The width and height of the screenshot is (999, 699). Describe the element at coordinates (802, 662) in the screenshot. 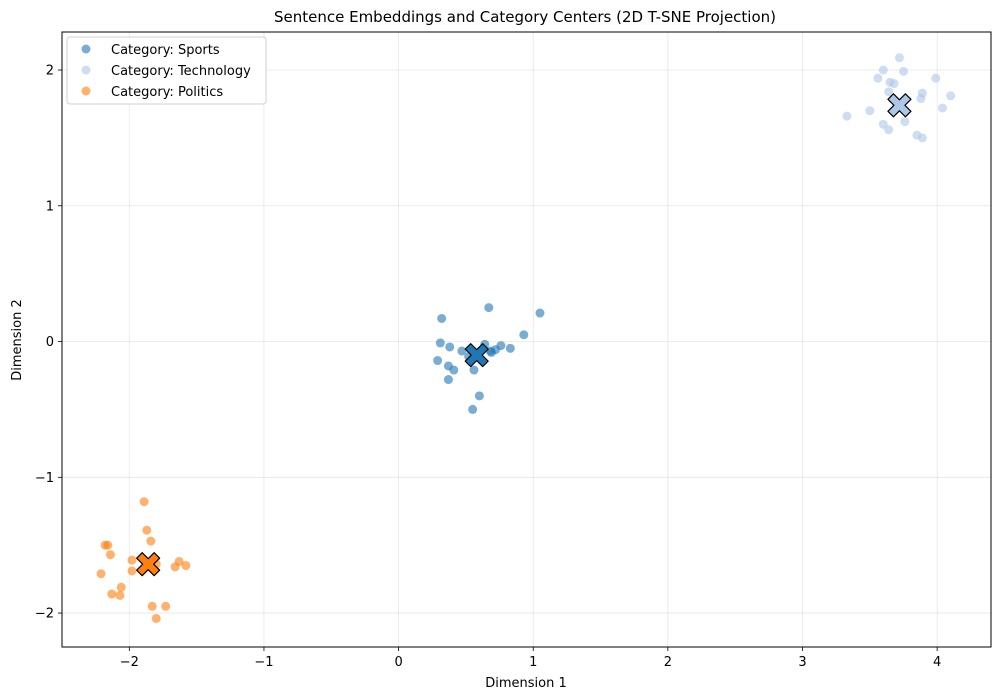

I see `x-tick-label: 3` at that location.